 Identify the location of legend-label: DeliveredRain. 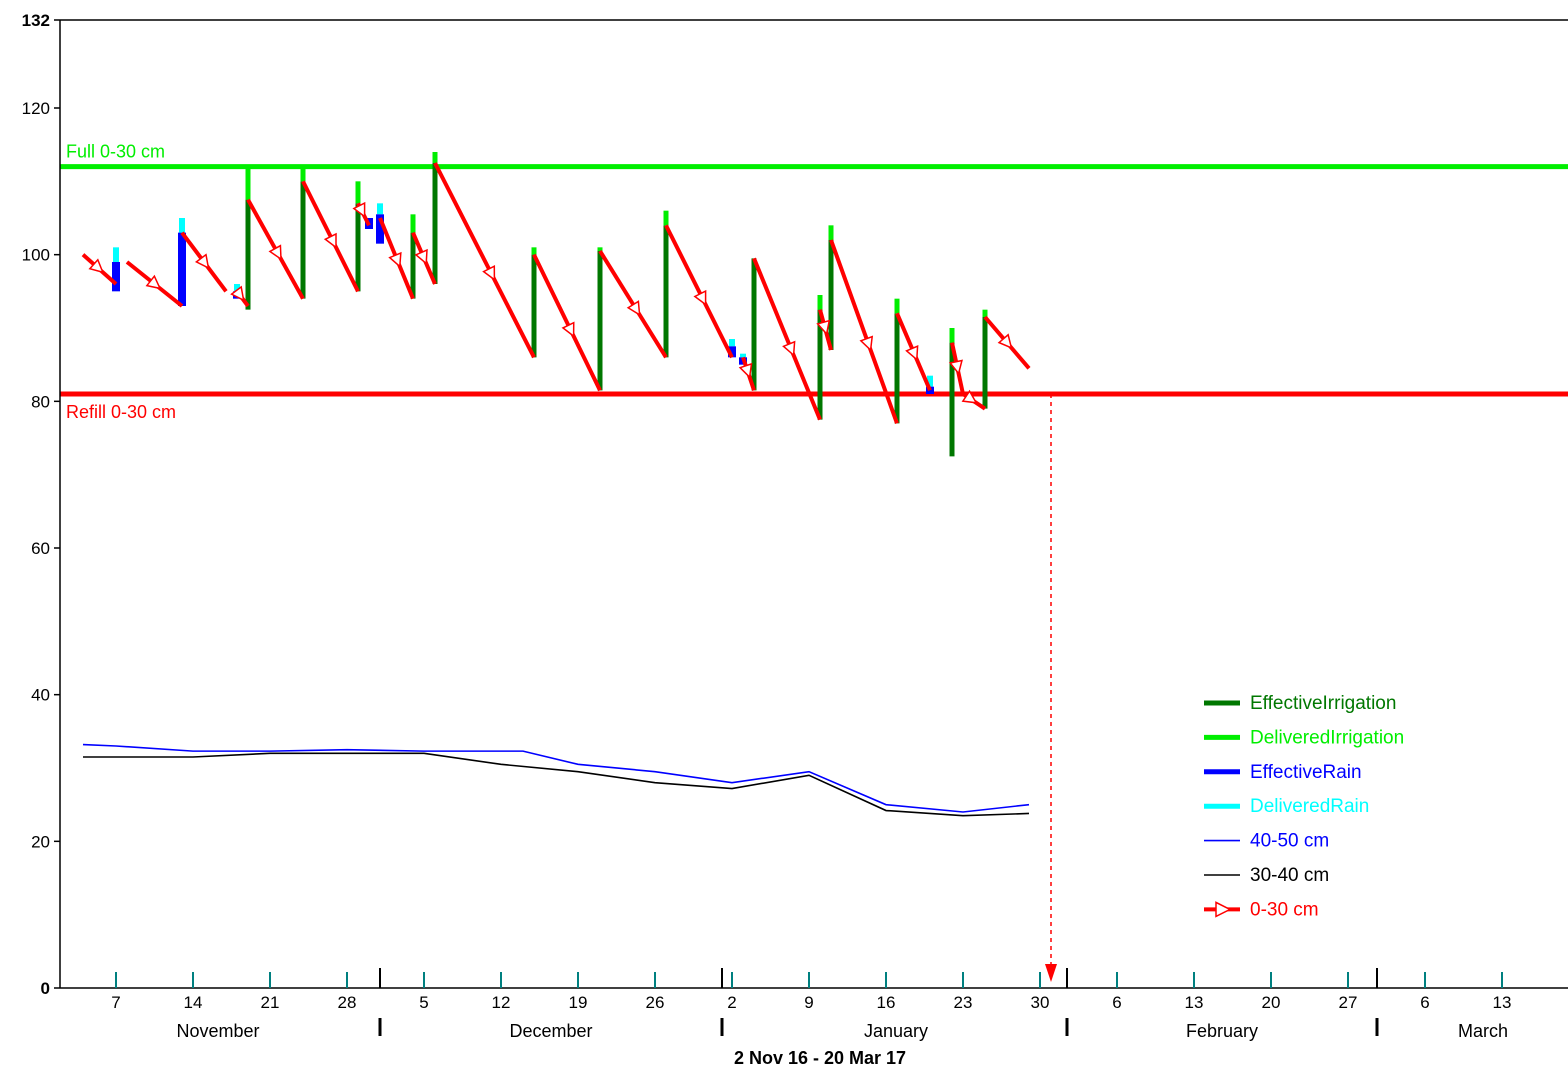
(1309, 806).